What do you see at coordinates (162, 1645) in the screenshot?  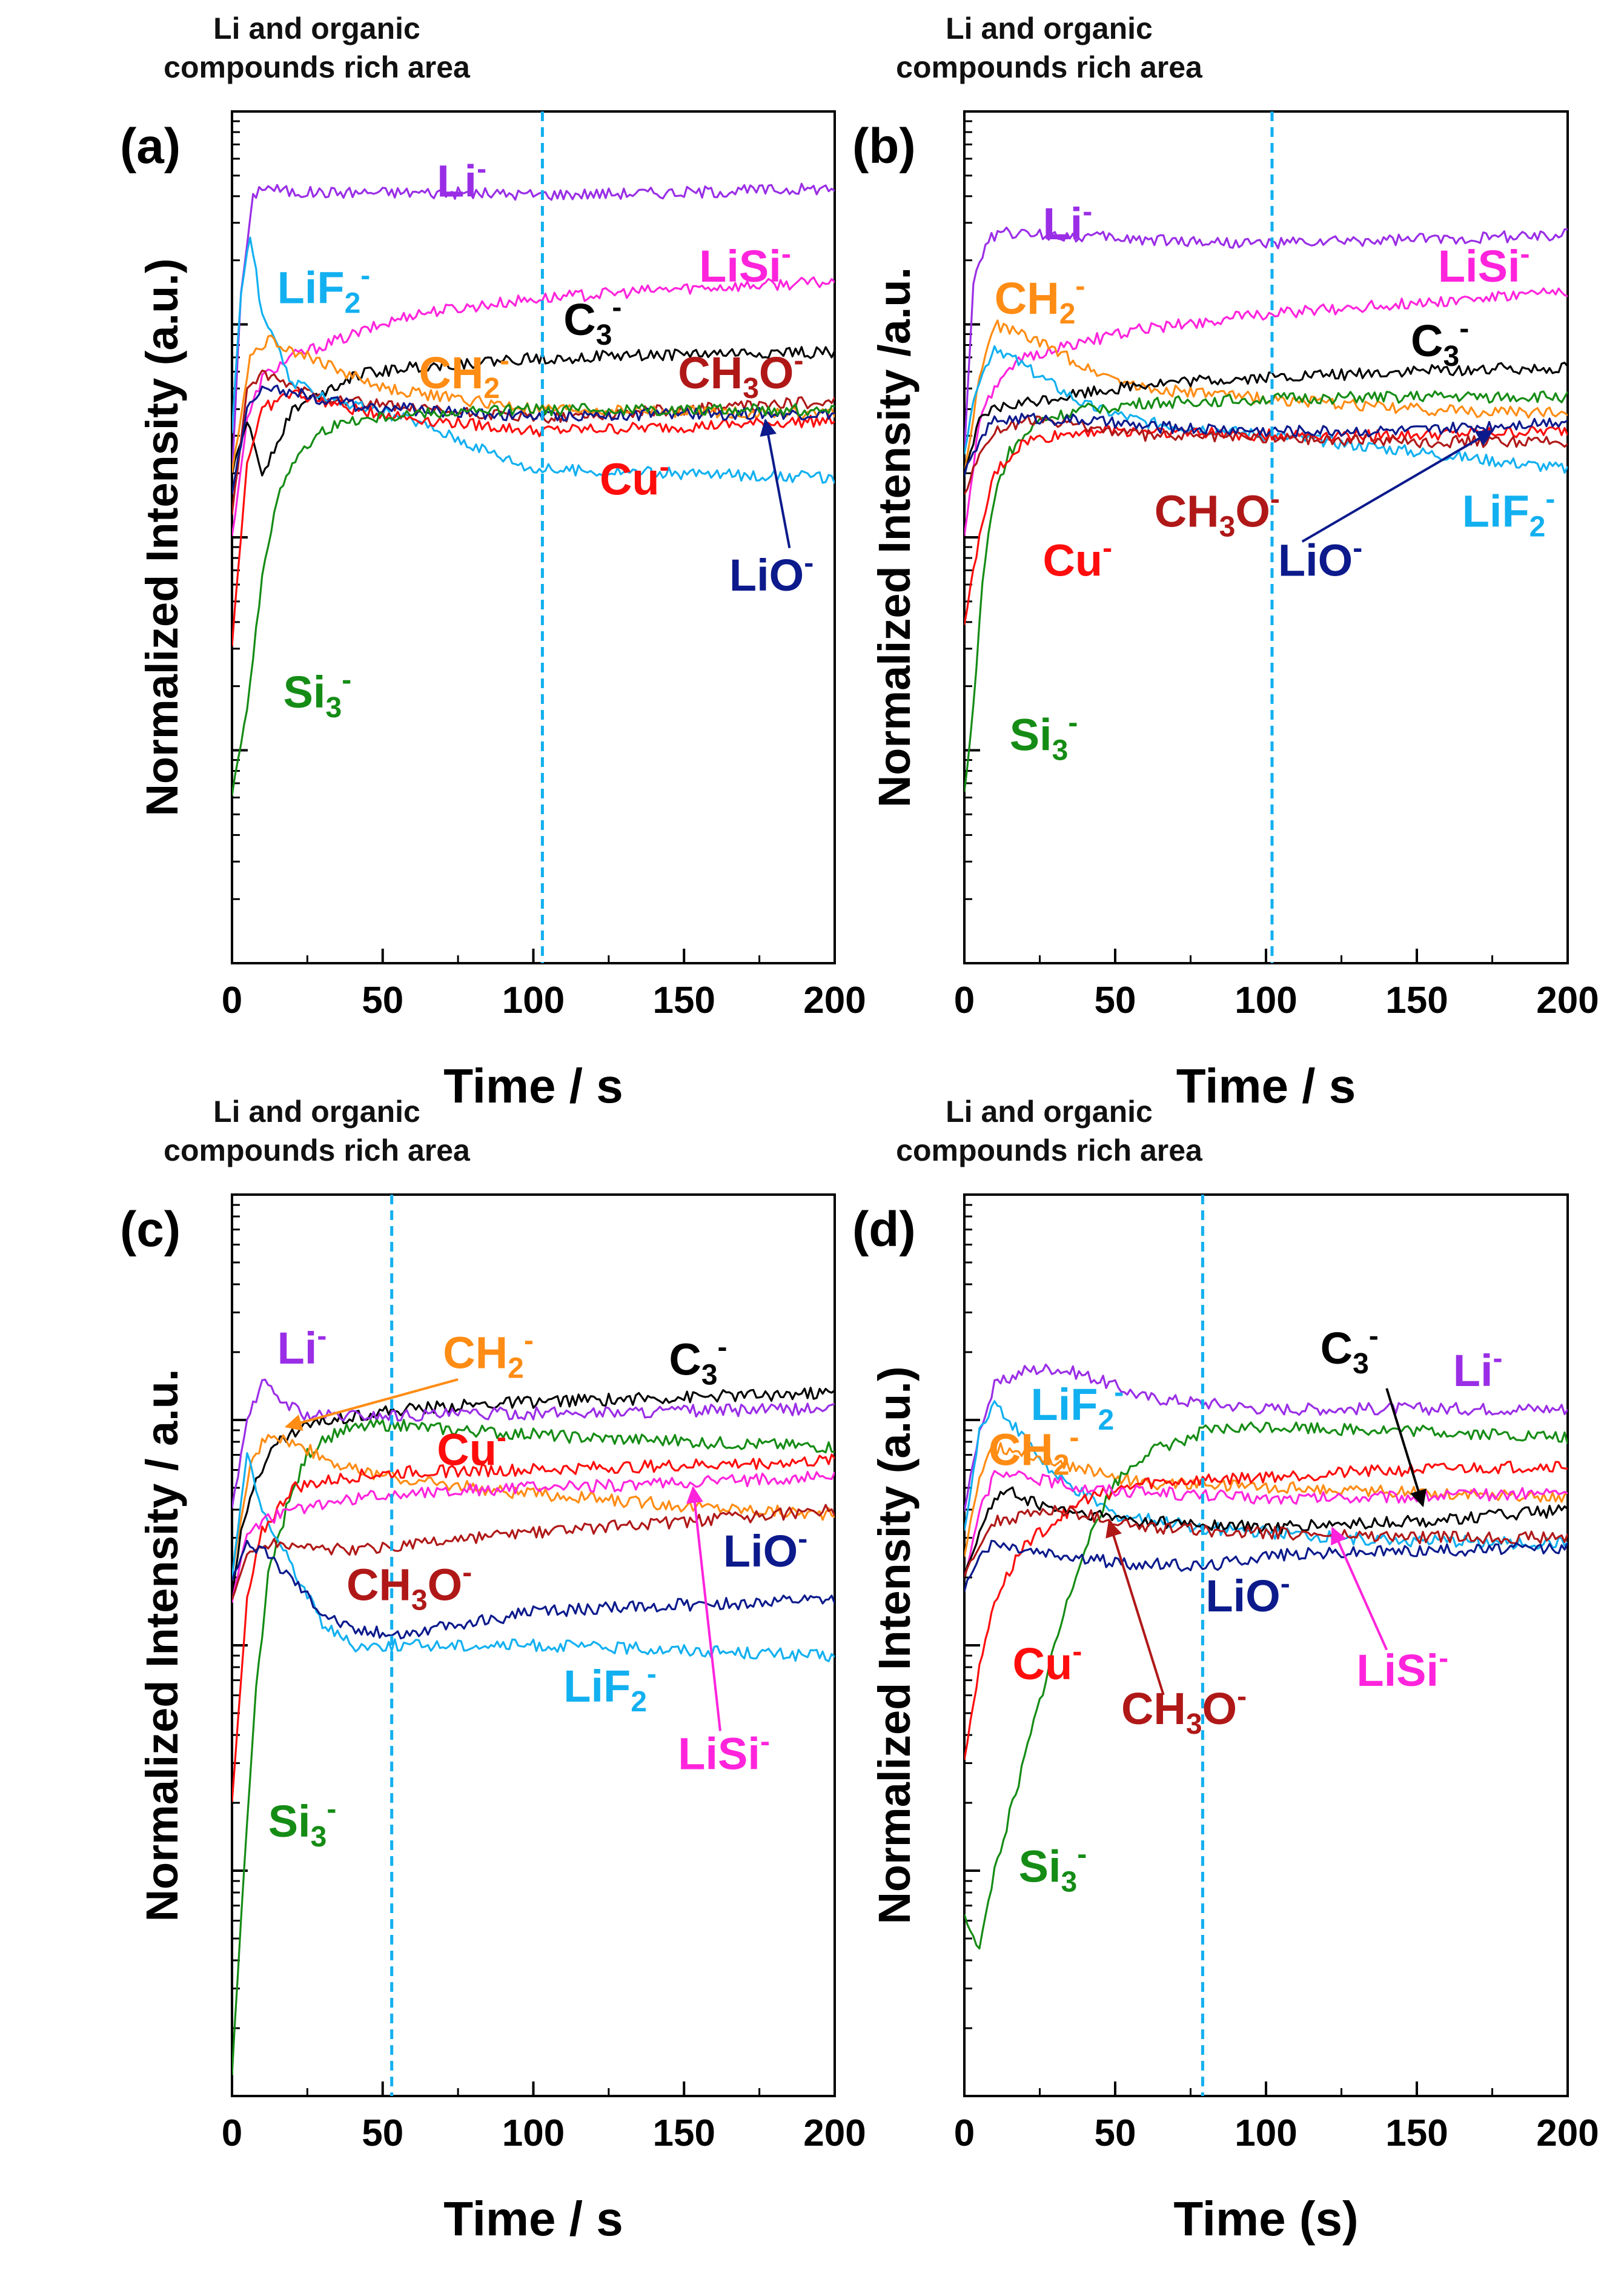 I see `y-axis-label: Normalized Intensity / a.u.` at bounding box center [162, 1645].